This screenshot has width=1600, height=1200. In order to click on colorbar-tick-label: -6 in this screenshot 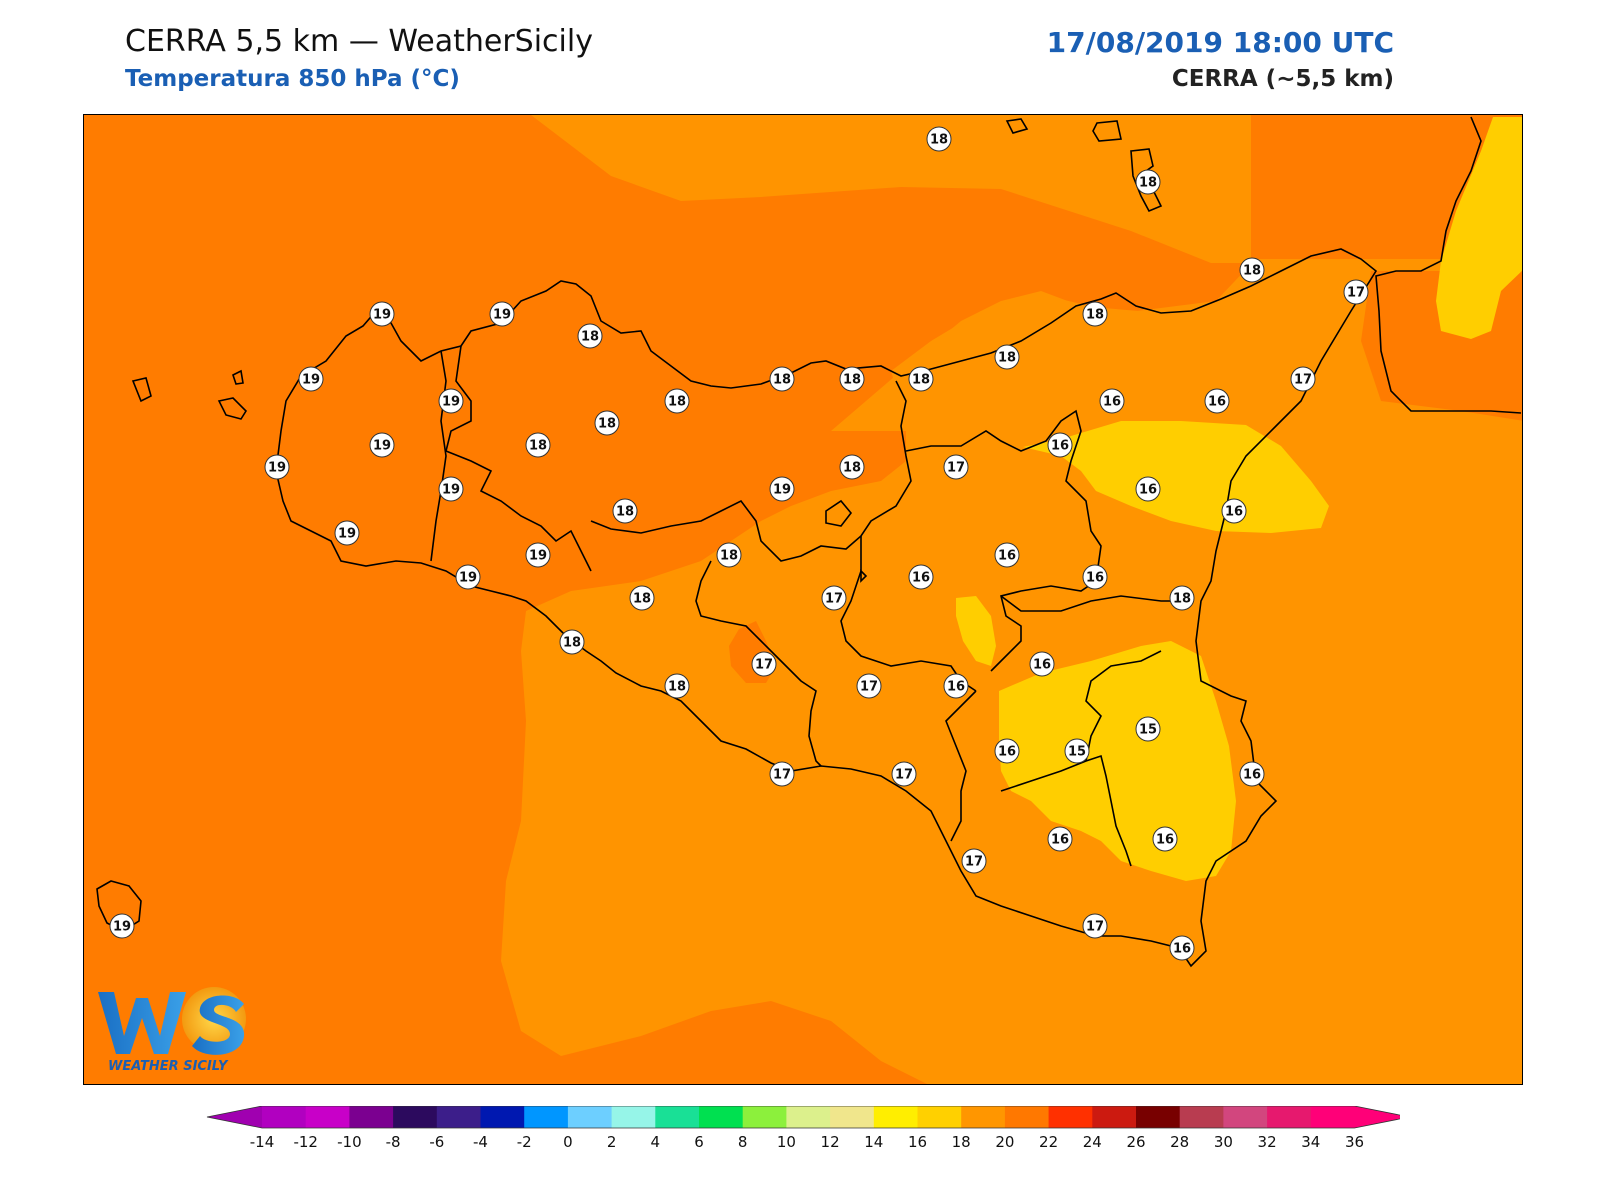, I will do `click(436, 1142)`.